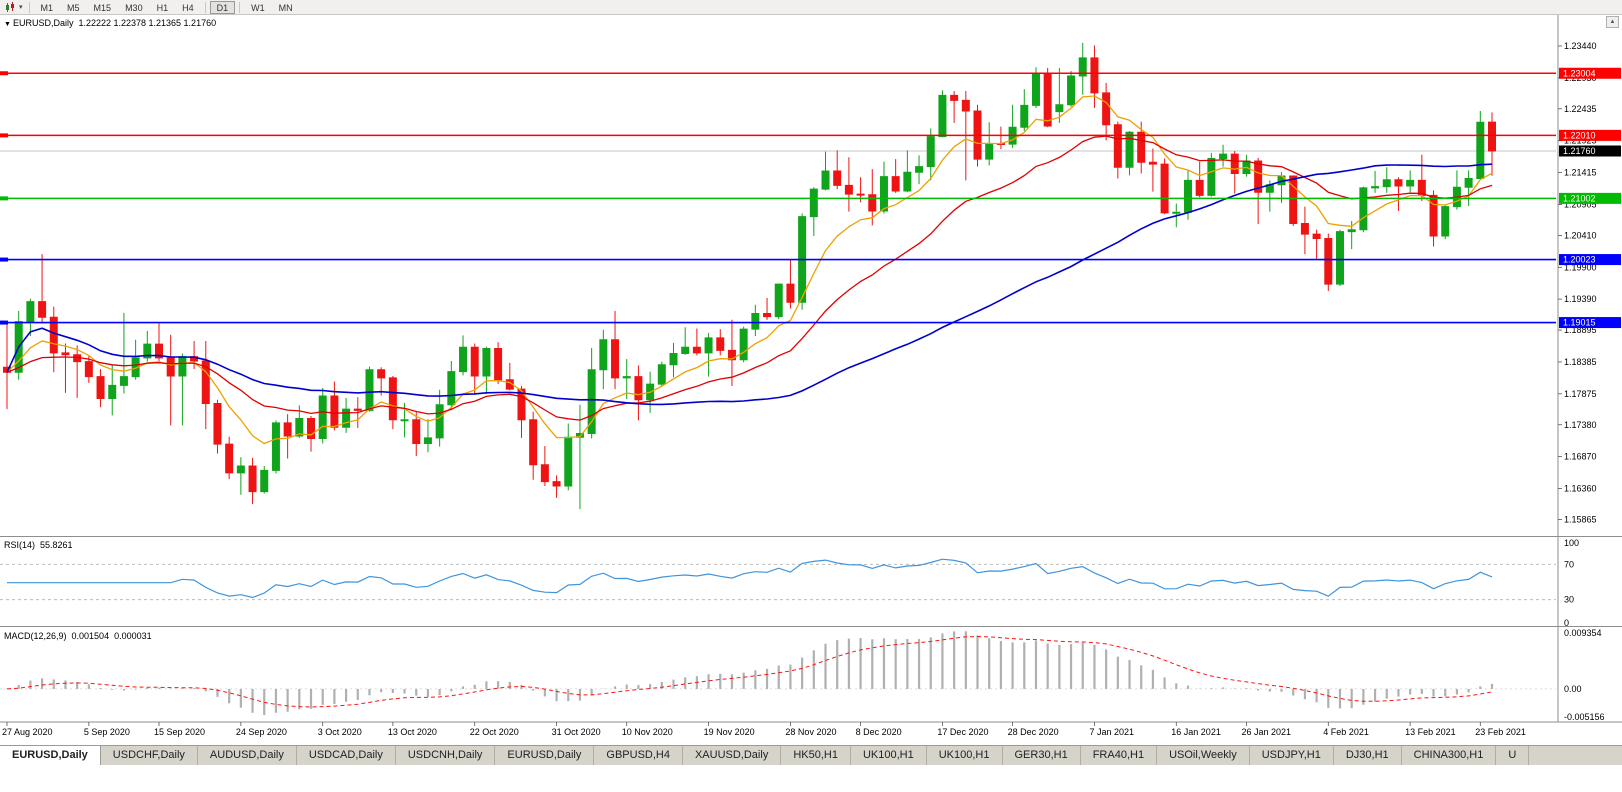 The image size is (1622, 792). I want to click on price-tick-label: 1.18895, so click(1580, 330).